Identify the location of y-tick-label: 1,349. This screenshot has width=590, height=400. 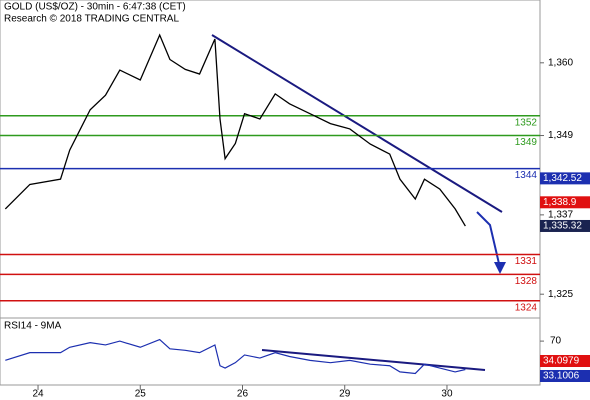
(560, 135).